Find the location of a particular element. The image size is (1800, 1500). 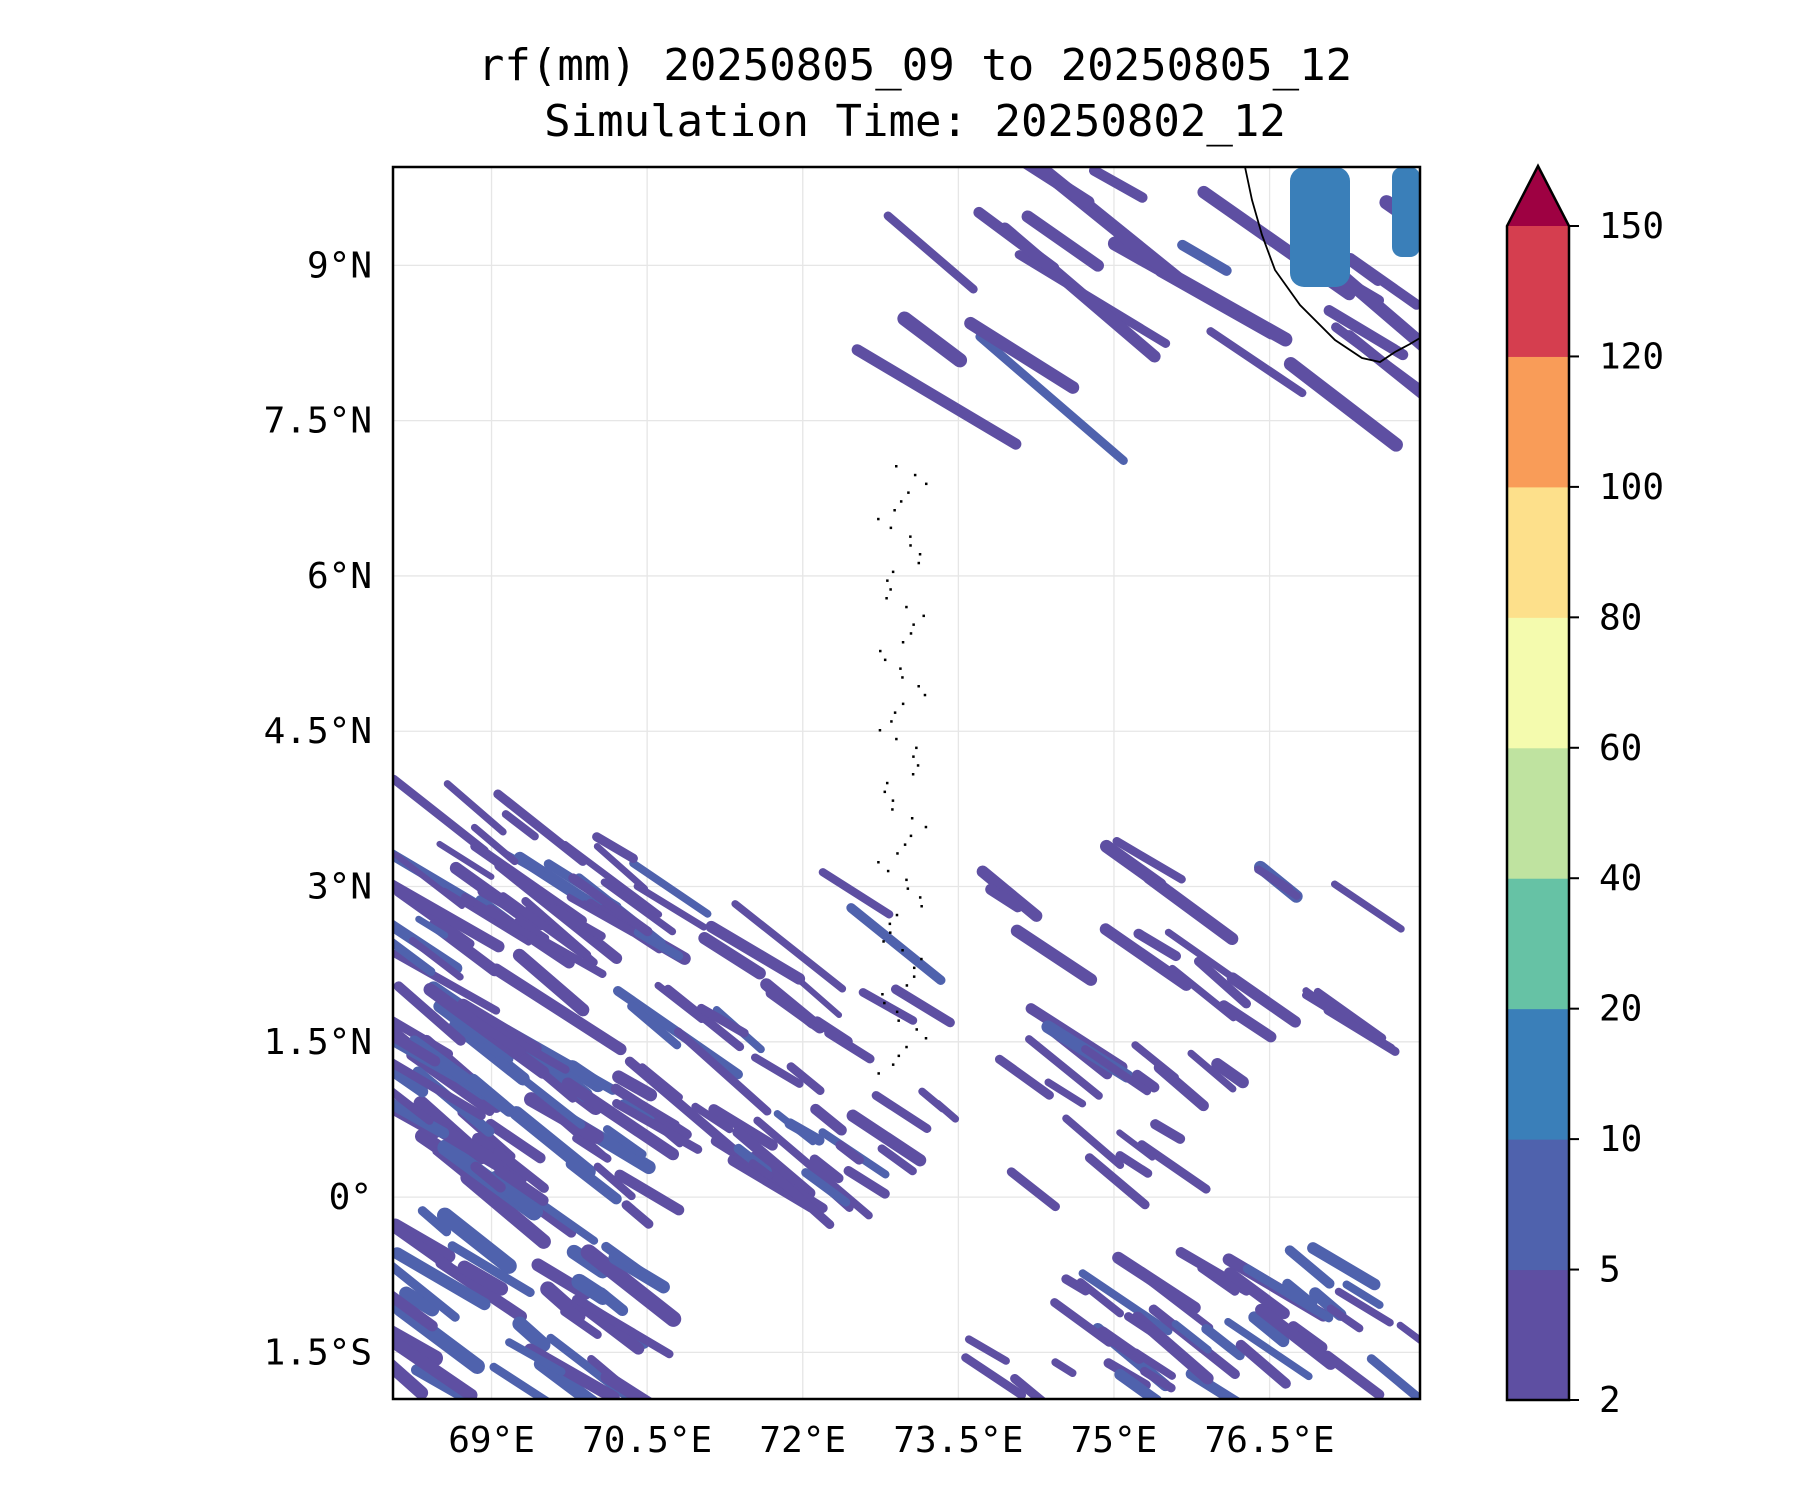

lon-tick-label: 72°E is located at coordinates (802, 1440).